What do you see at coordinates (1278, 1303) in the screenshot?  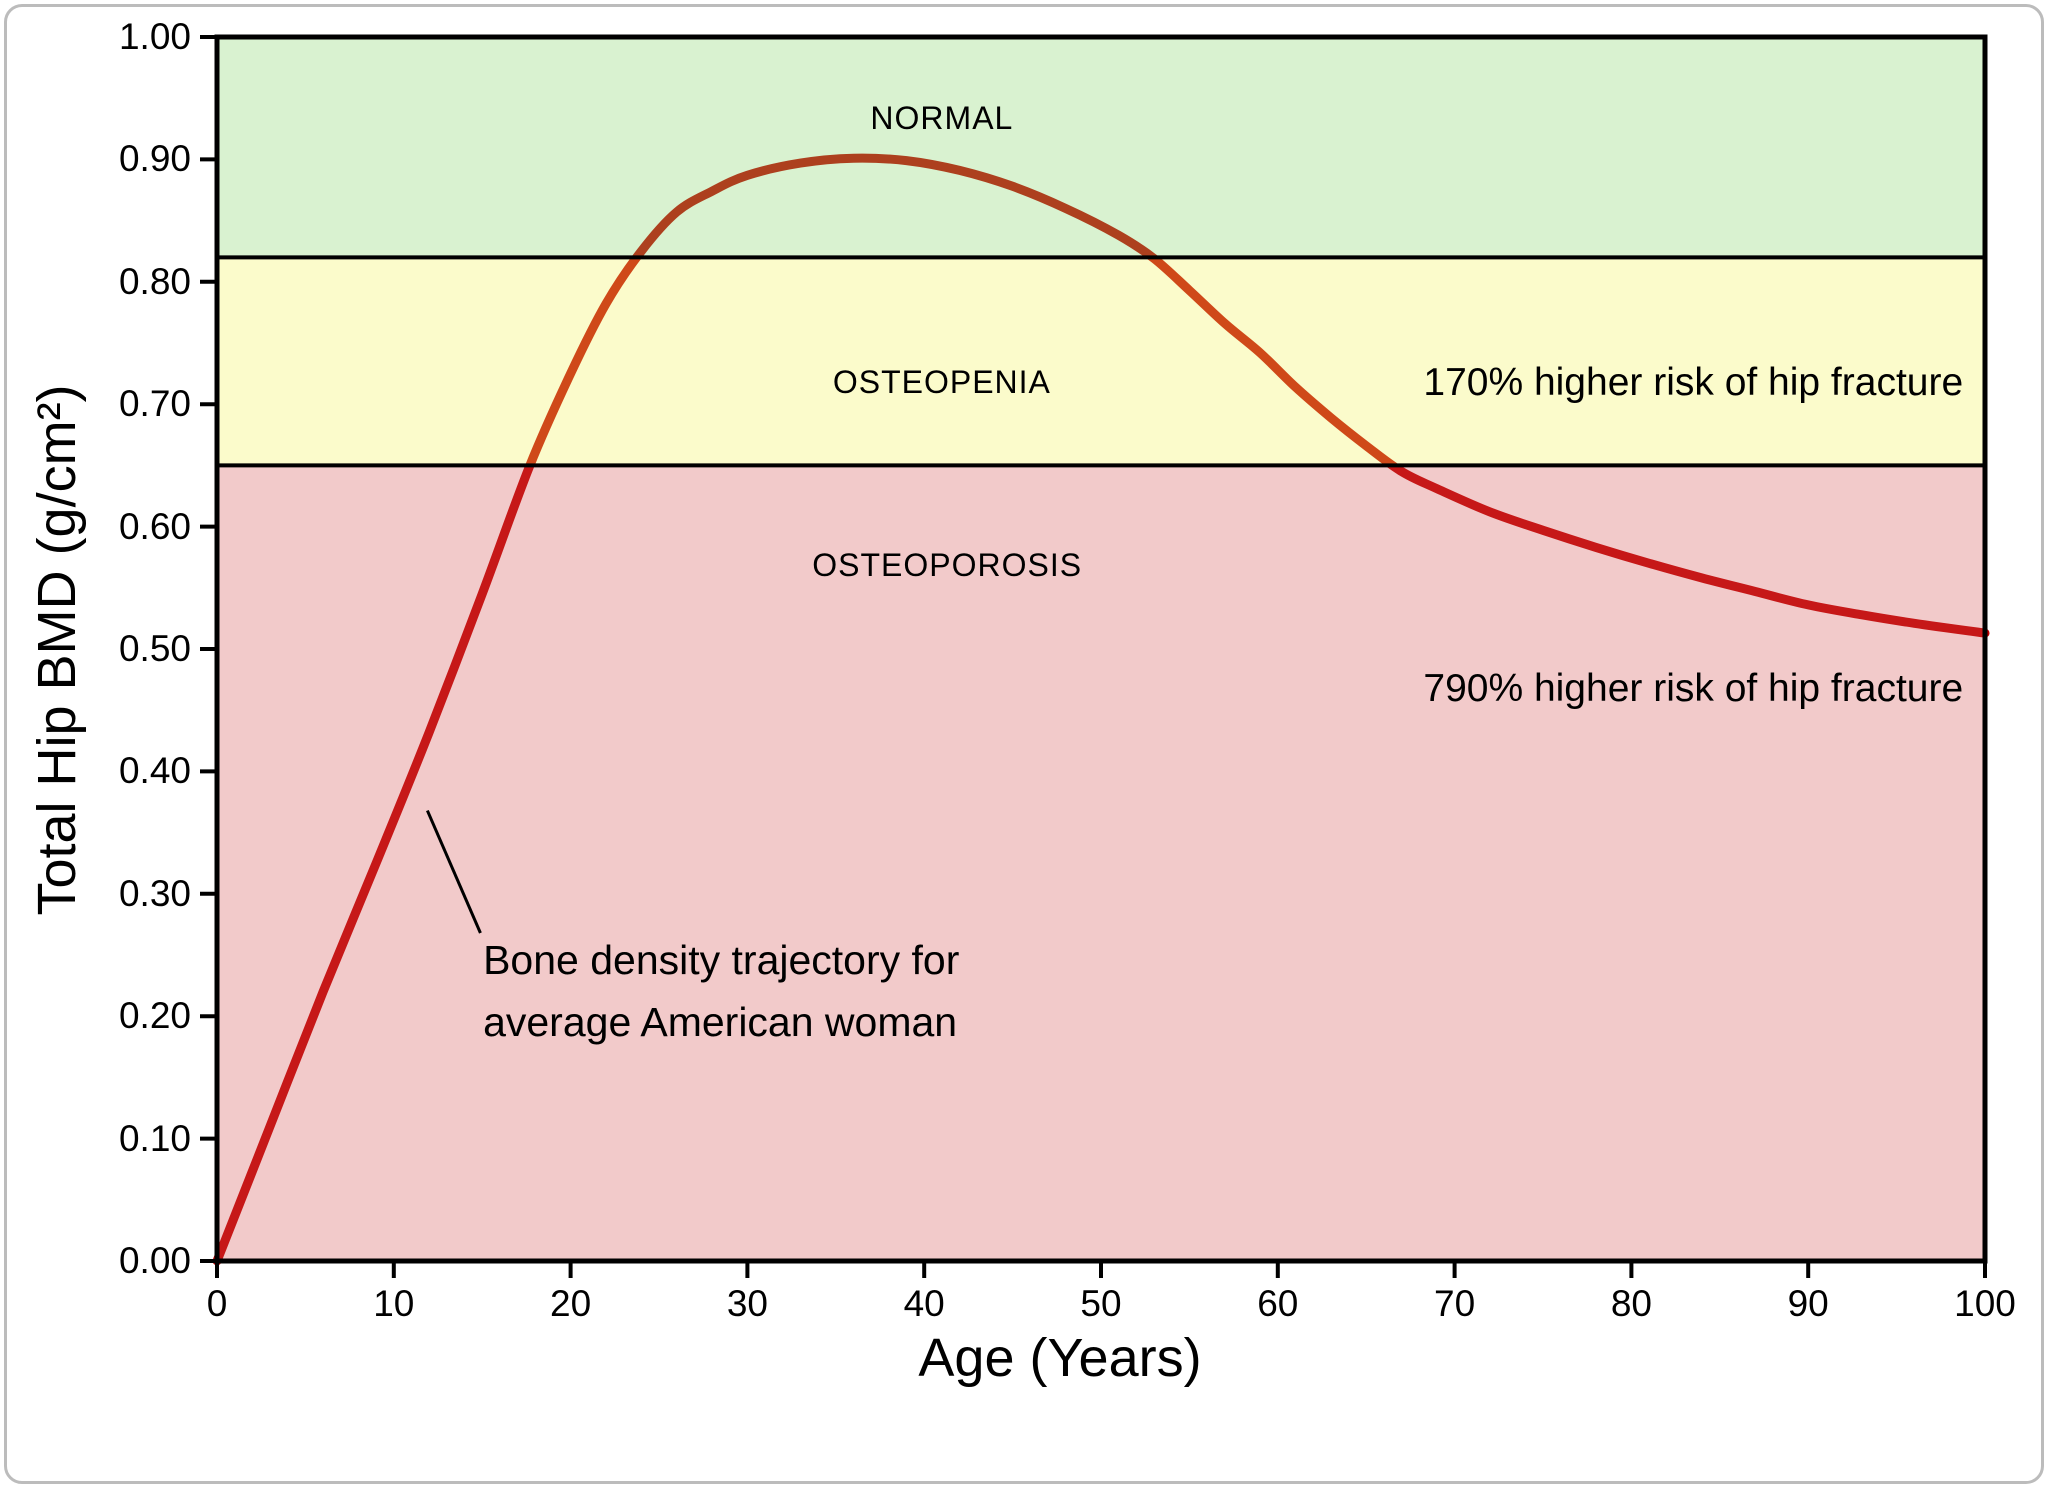 I see `x-tick-label: 60` at bounding box center [1278, 1303].